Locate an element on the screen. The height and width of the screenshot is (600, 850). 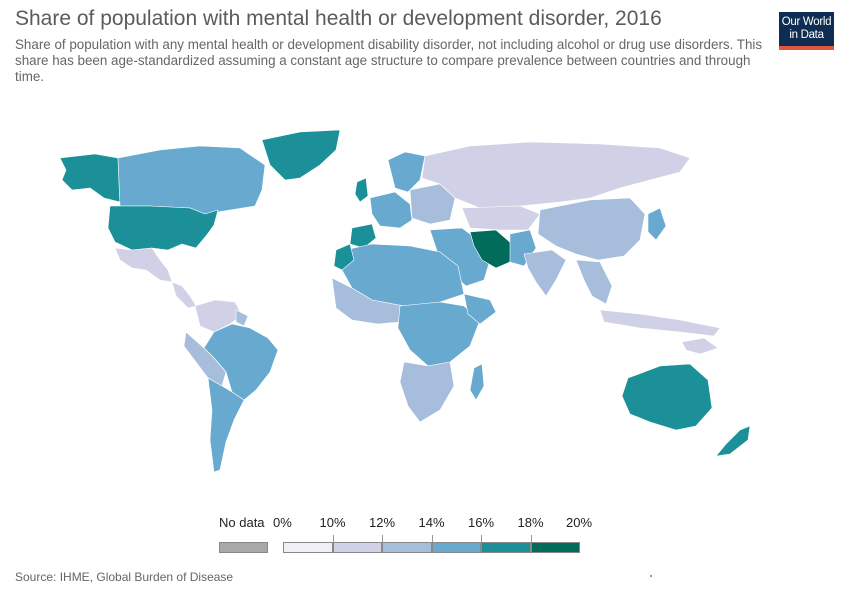
region-mexico is located at coordinates (143, 265).